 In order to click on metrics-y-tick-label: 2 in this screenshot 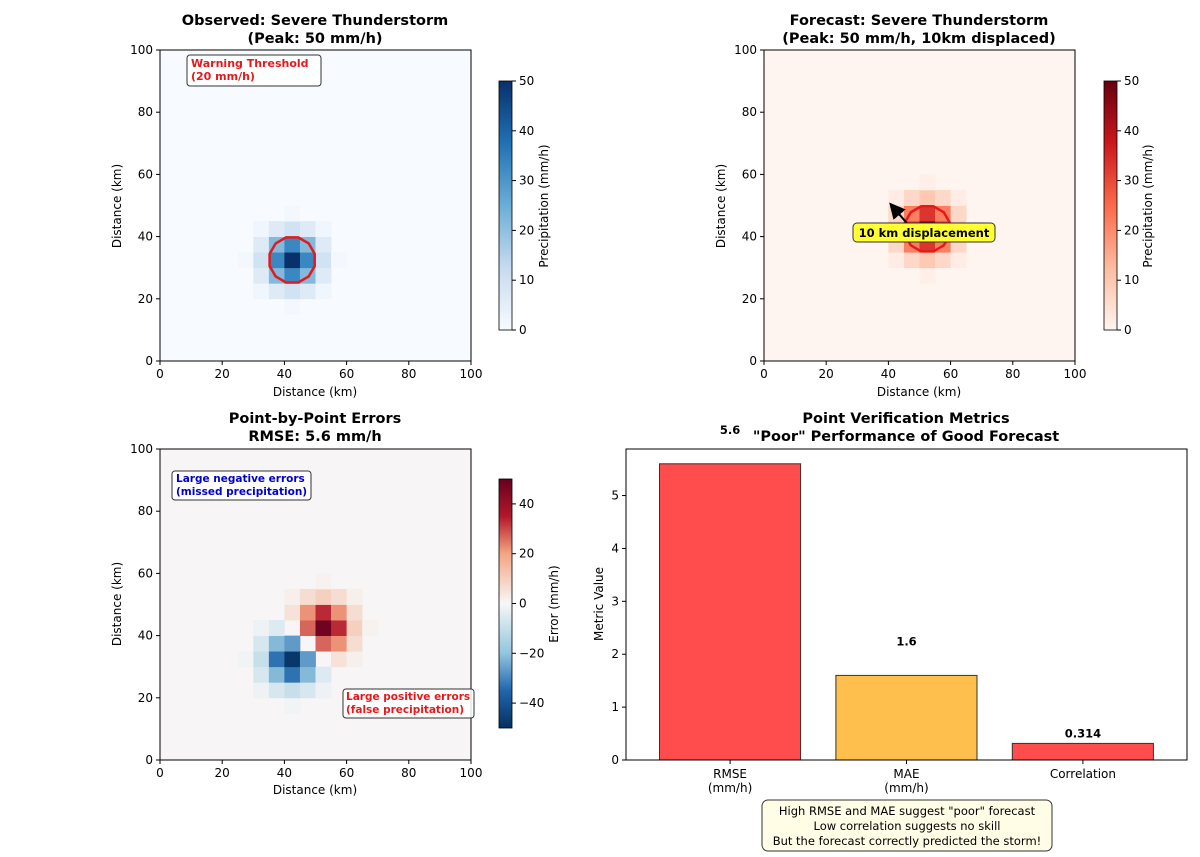, I will do `click(615, 654)`.